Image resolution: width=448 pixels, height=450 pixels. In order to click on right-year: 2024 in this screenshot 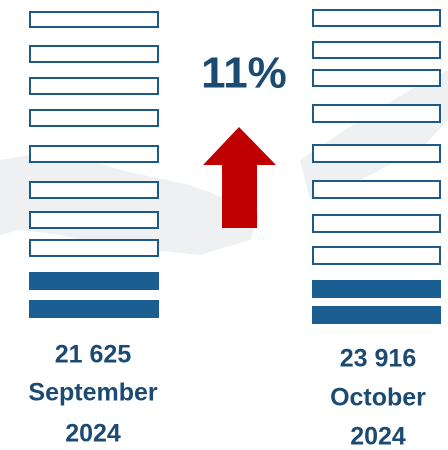, I will do `click(378, 436)`.